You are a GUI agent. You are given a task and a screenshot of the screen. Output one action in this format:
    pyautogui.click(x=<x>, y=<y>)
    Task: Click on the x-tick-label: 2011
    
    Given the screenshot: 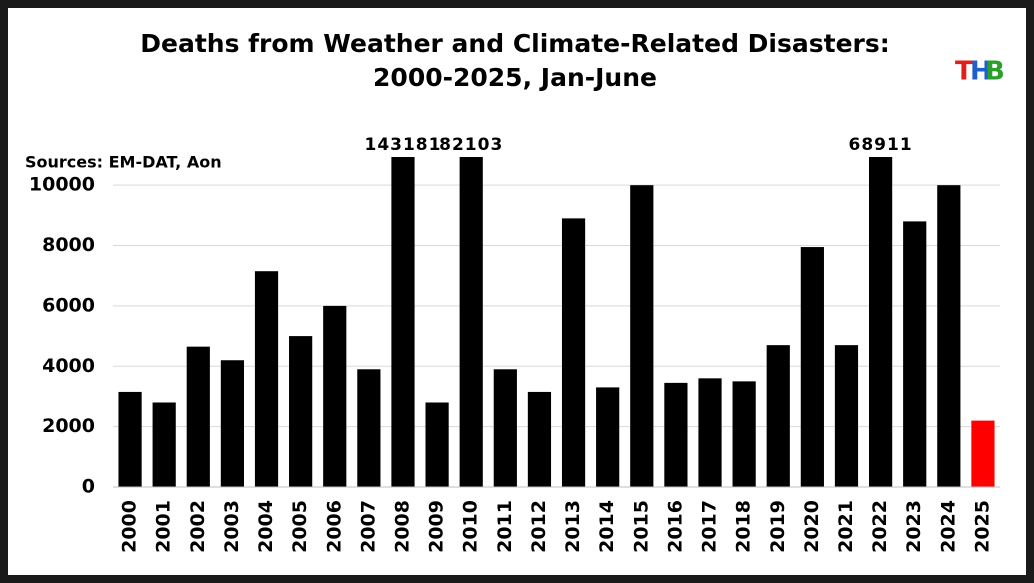 What is the action you would take?
    pyautogui.click(x=505, y=526)
    